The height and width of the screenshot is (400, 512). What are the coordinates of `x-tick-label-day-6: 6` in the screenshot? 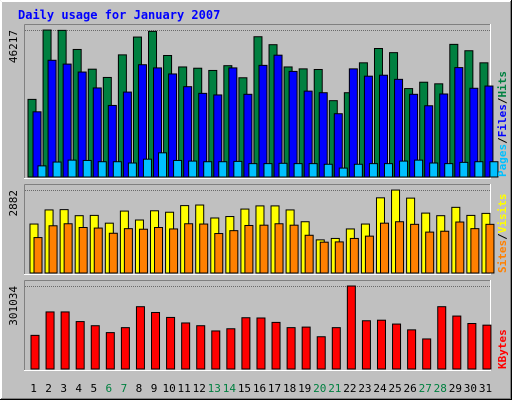 It's located at (109, 388).